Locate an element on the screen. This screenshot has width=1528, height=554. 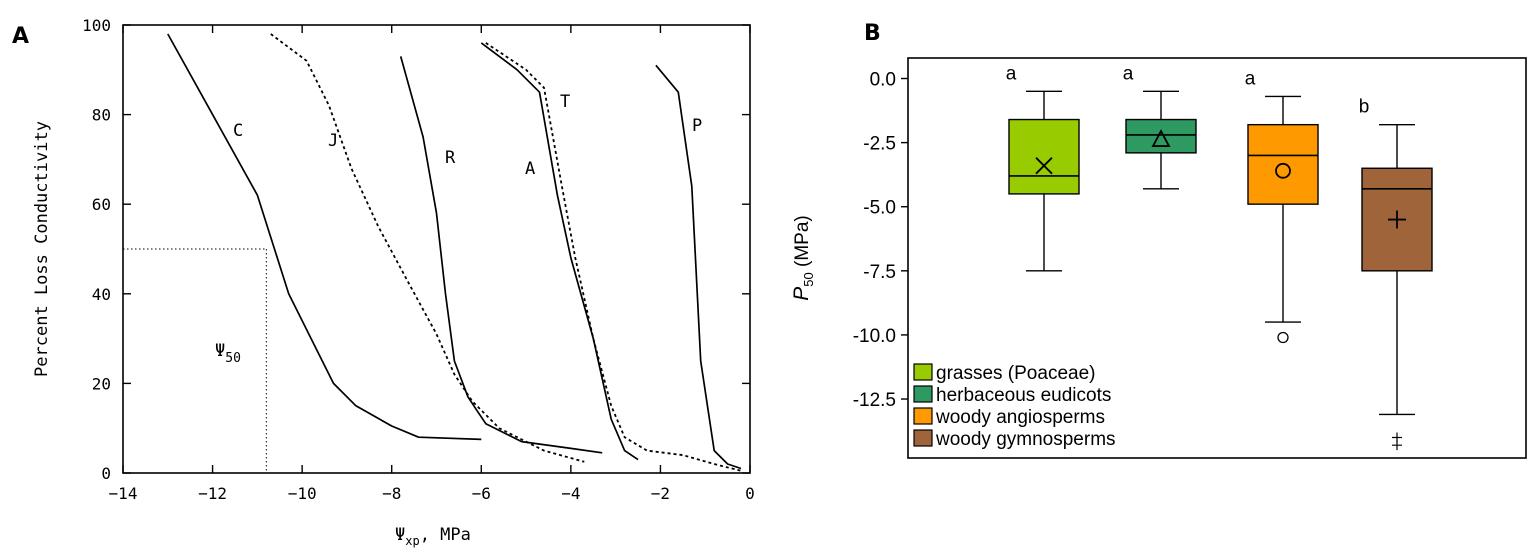
panel-a-psi50-annotation: Ψ50 is located at coordinates (195, 360).